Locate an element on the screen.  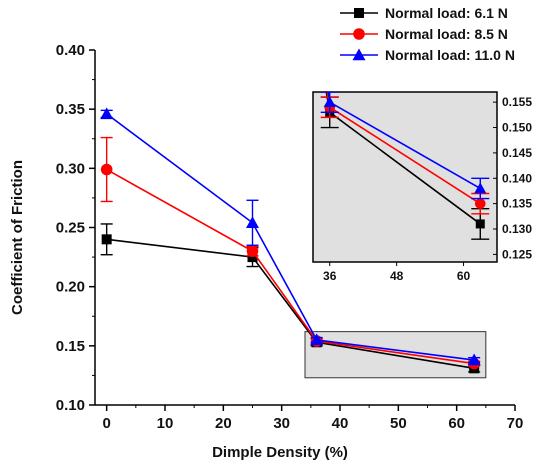
y-tick-label: 0.30 is located at coordinates (70, 168).